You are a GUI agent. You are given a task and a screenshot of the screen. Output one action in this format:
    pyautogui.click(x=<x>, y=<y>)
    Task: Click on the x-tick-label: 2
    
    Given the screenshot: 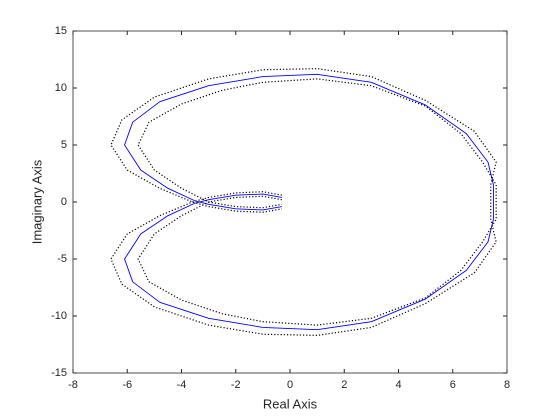 What is the action you would take?
    pyautogui.click(x=344, y=385)
    